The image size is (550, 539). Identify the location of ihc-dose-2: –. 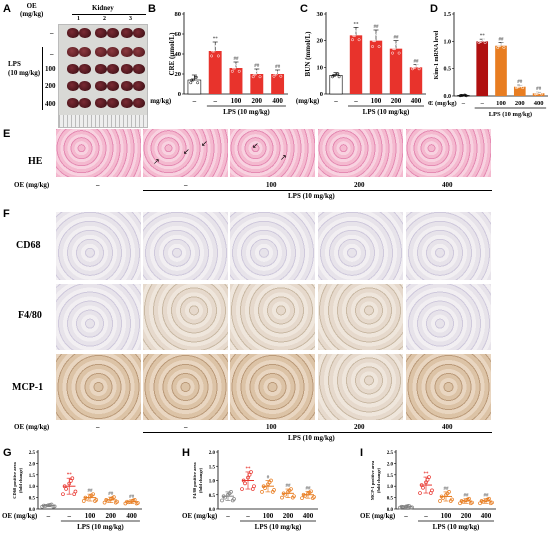
(186, 427).